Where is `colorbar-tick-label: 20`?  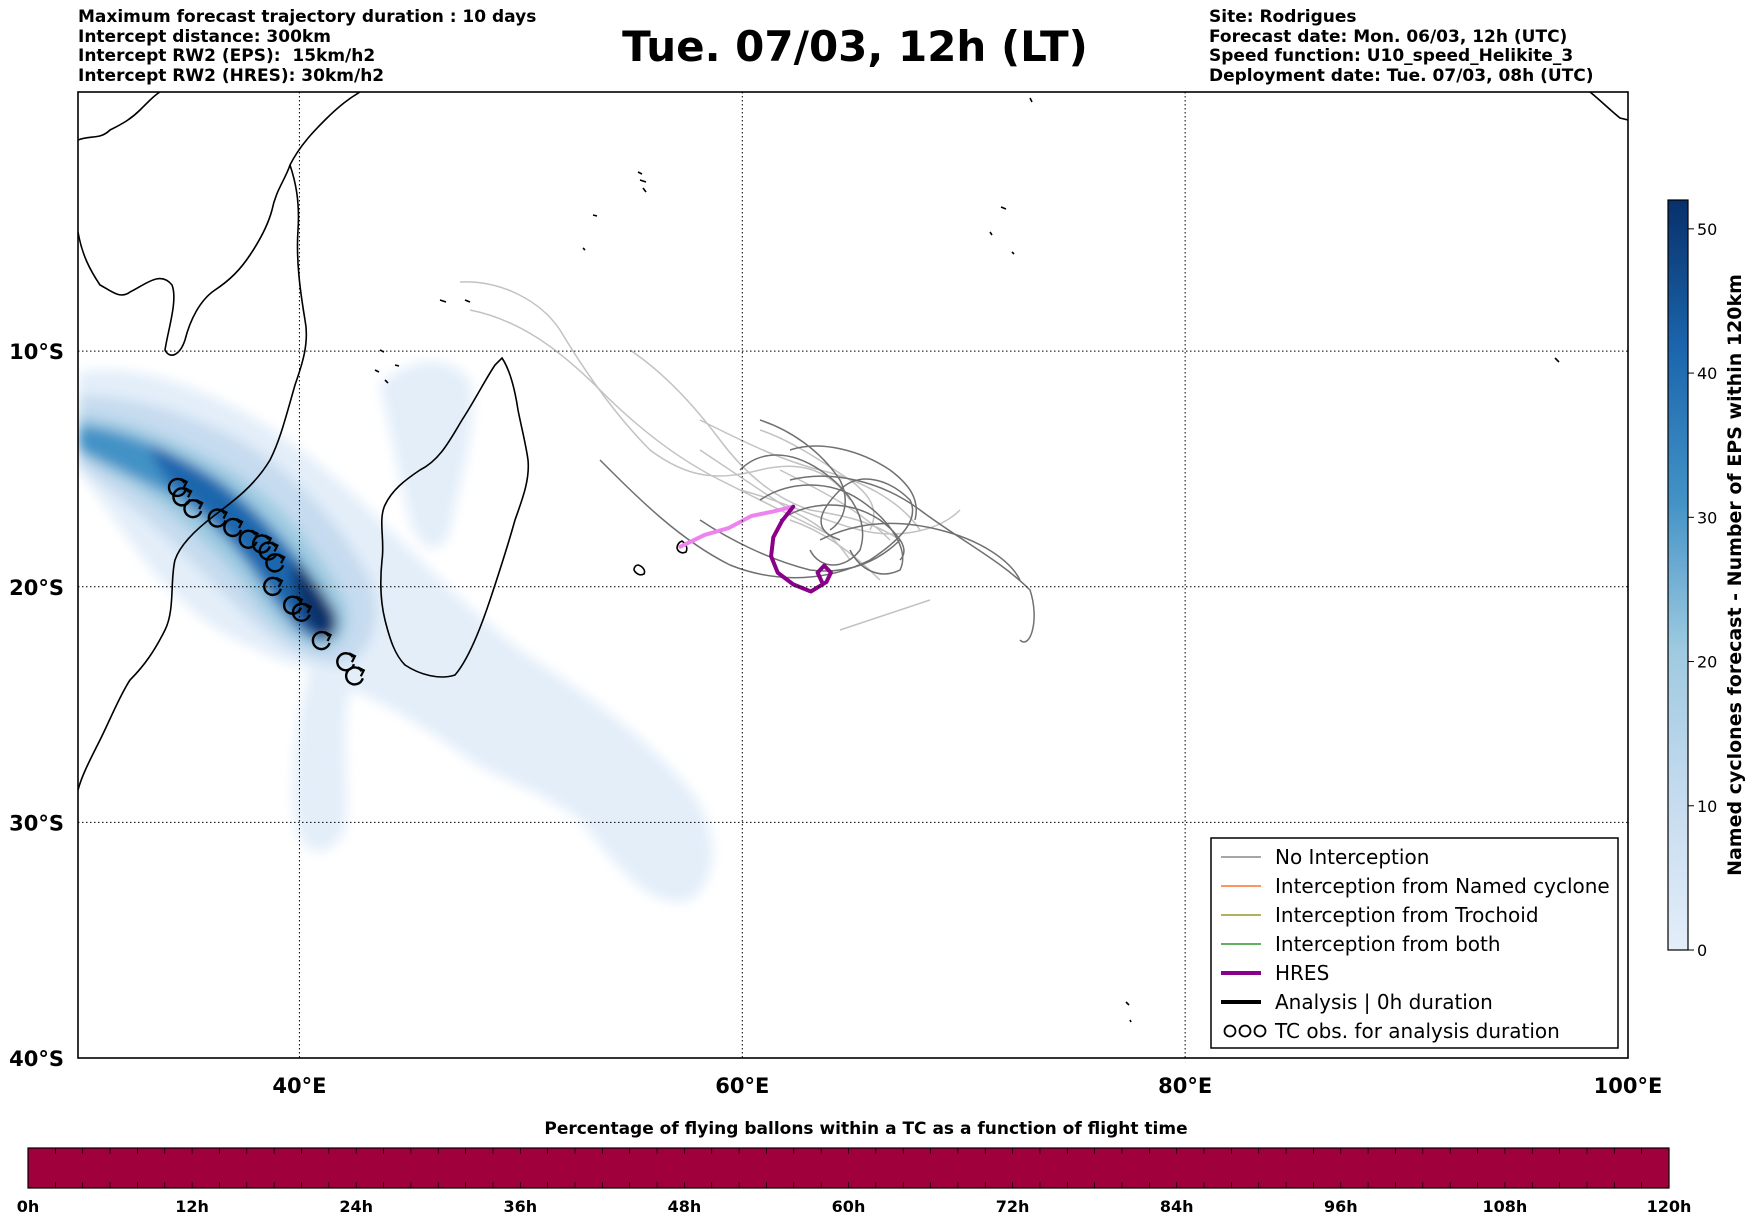
colorbar-tick-label: 20 is located at coordinates (1707, 662).